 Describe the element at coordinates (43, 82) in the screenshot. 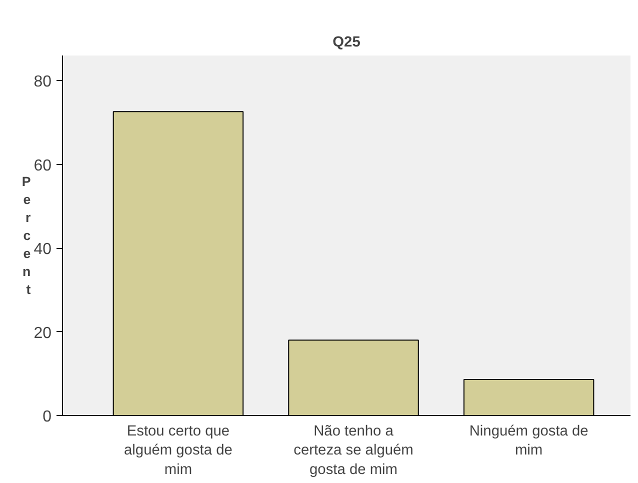

I see `y-tick-label: 80` at that location.